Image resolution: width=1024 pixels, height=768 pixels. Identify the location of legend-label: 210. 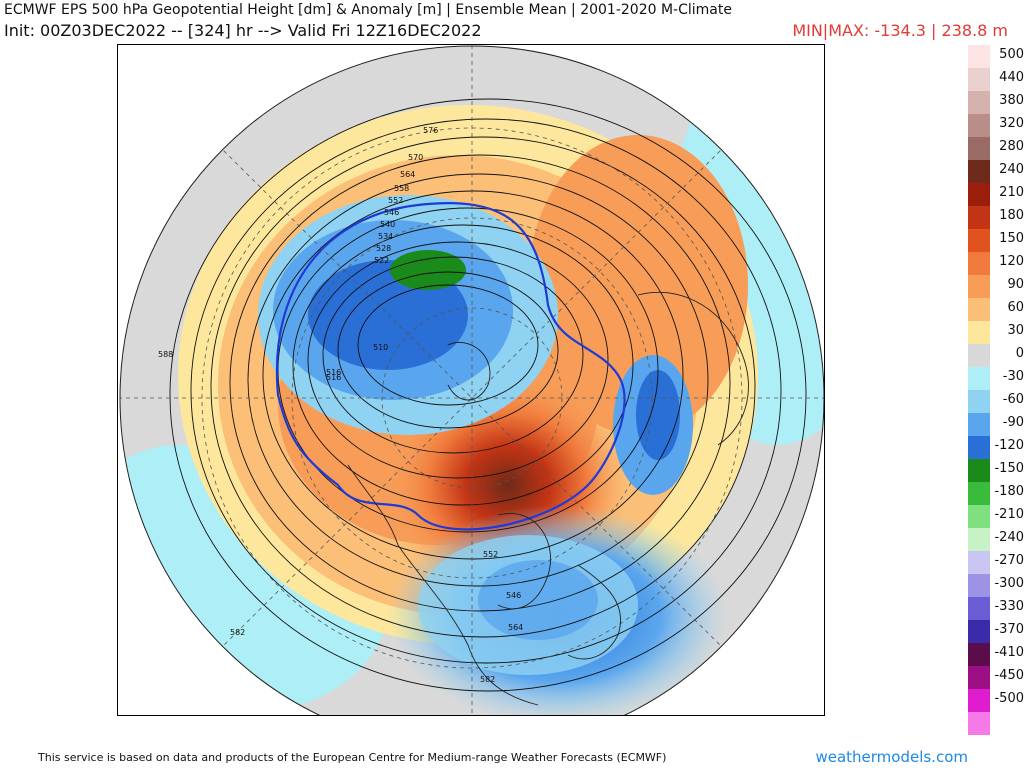
(1011, 192).